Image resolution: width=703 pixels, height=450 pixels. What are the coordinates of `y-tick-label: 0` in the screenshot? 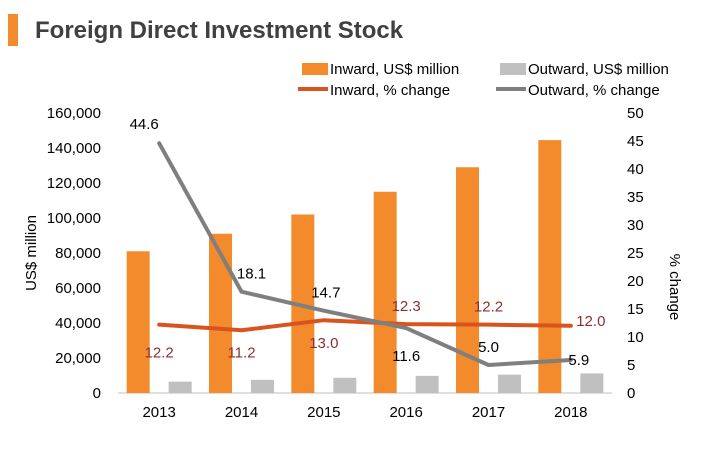 It's located at (97, 393).